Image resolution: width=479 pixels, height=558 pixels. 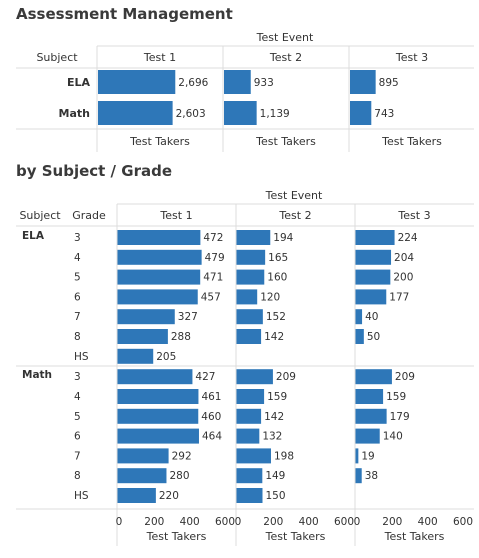 What do you see at coordinates (276, 496) in the screenshot?
I see `bar-value-label: 150` at bounding box center [276, 496].